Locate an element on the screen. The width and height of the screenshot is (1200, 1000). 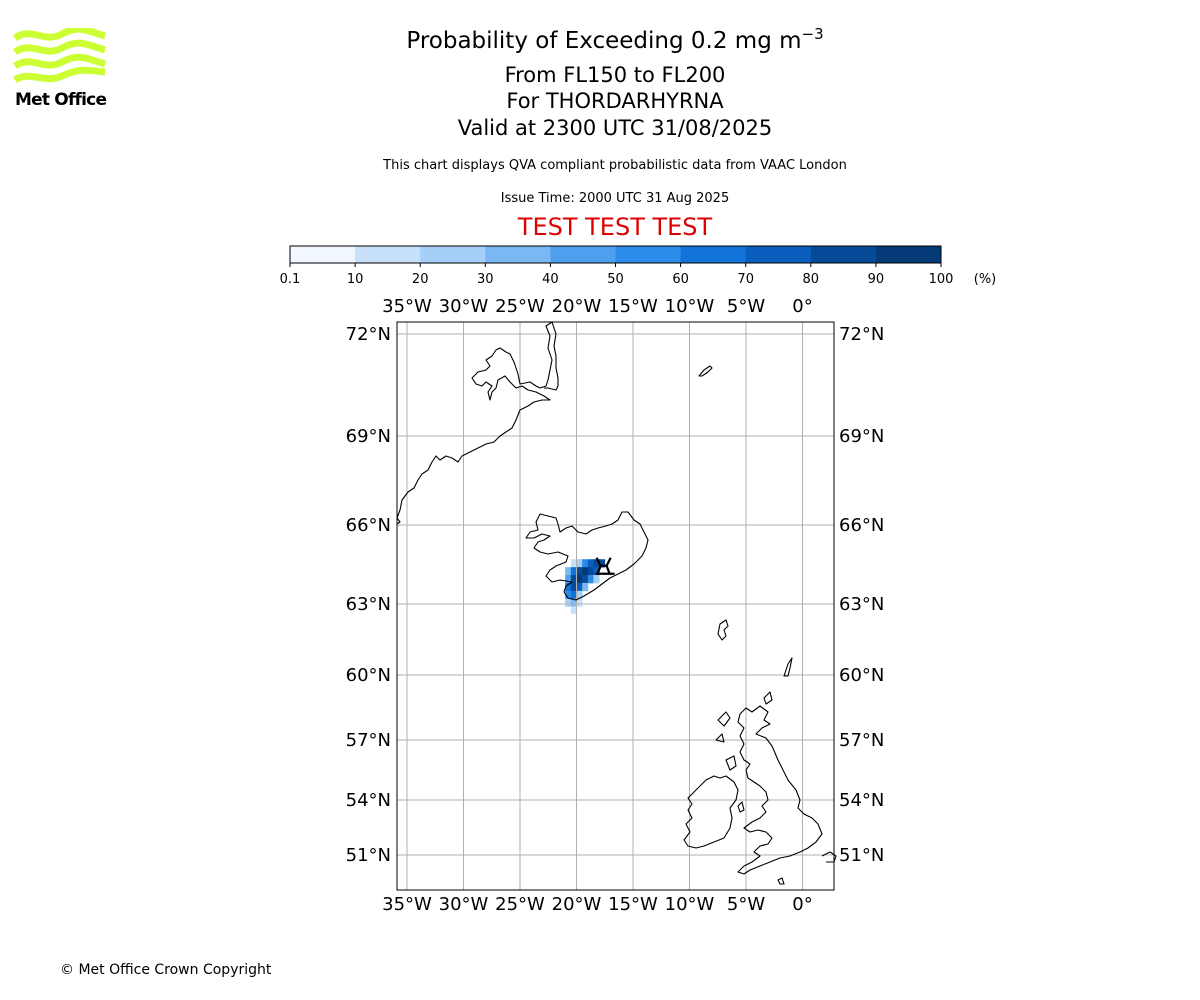
flight-level-range: From FL150 to FL200 is located at coordinates (615, 75).